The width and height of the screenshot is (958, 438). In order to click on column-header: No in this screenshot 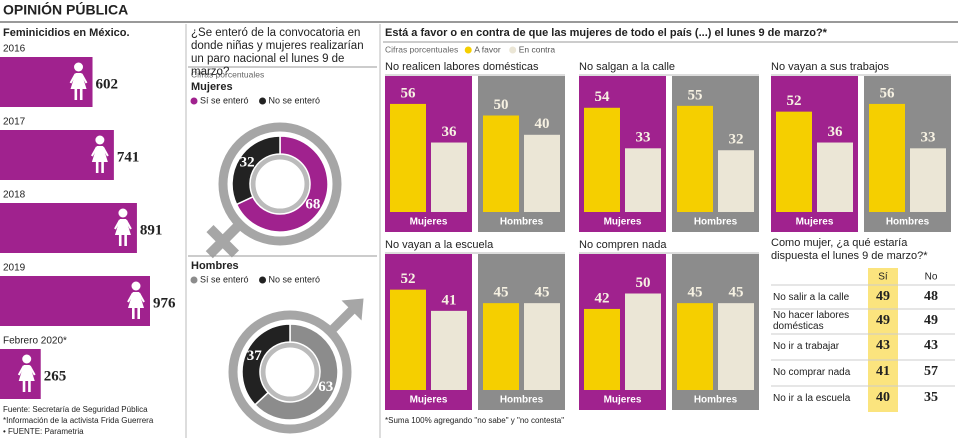, I will do `click(931, 277)`.